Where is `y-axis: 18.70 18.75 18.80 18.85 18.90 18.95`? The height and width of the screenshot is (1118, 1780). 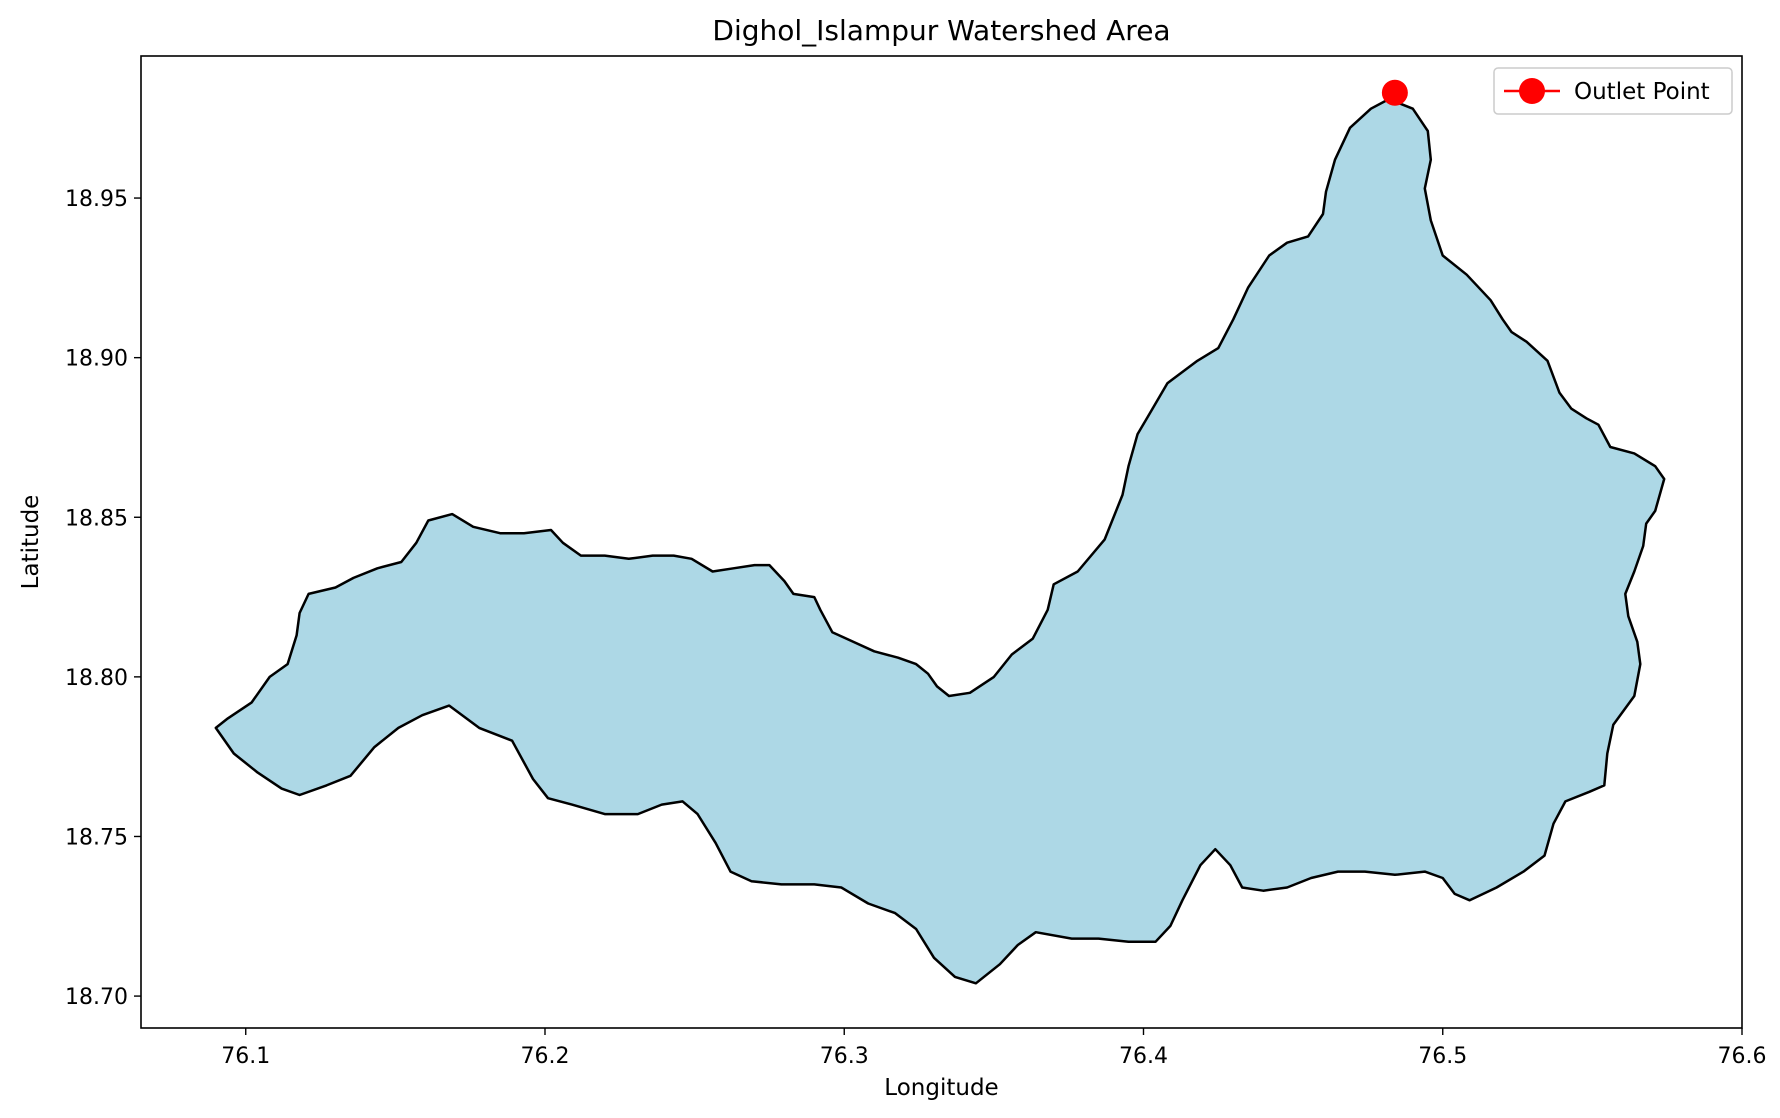
y-axis: 18.70 18.75 18.80 18.85 18.90 18.95 is located at coordinates (103, 598).